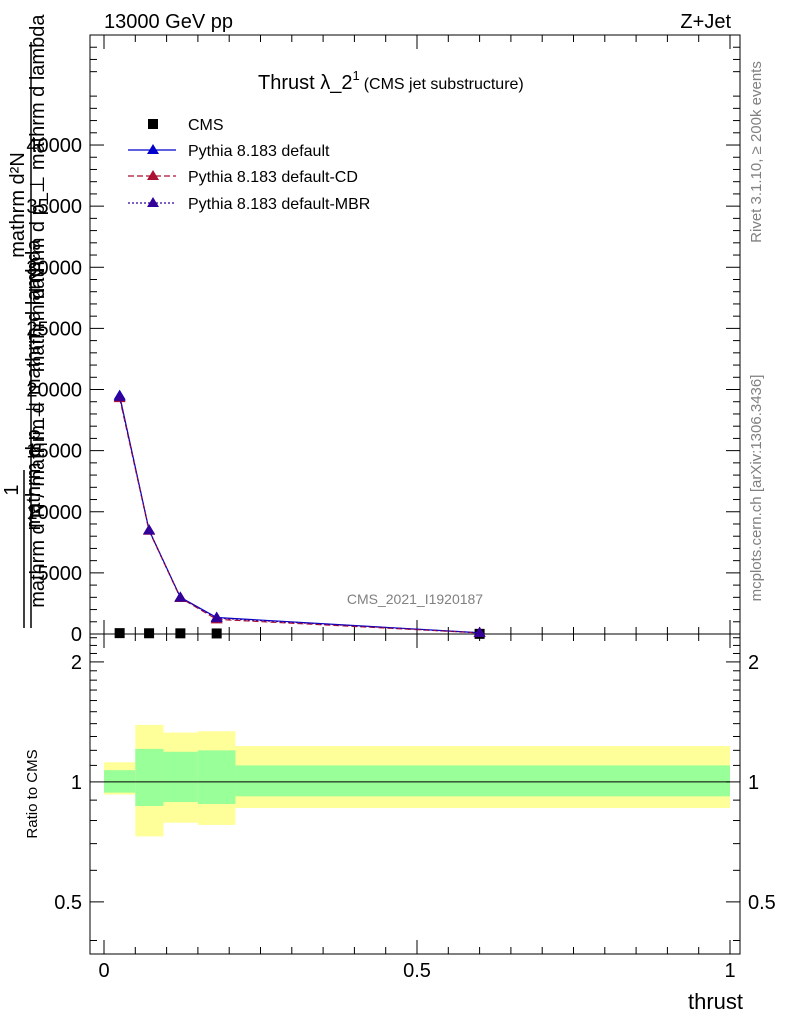  I want to click on y-tick-label: 0, so click(76, 635).